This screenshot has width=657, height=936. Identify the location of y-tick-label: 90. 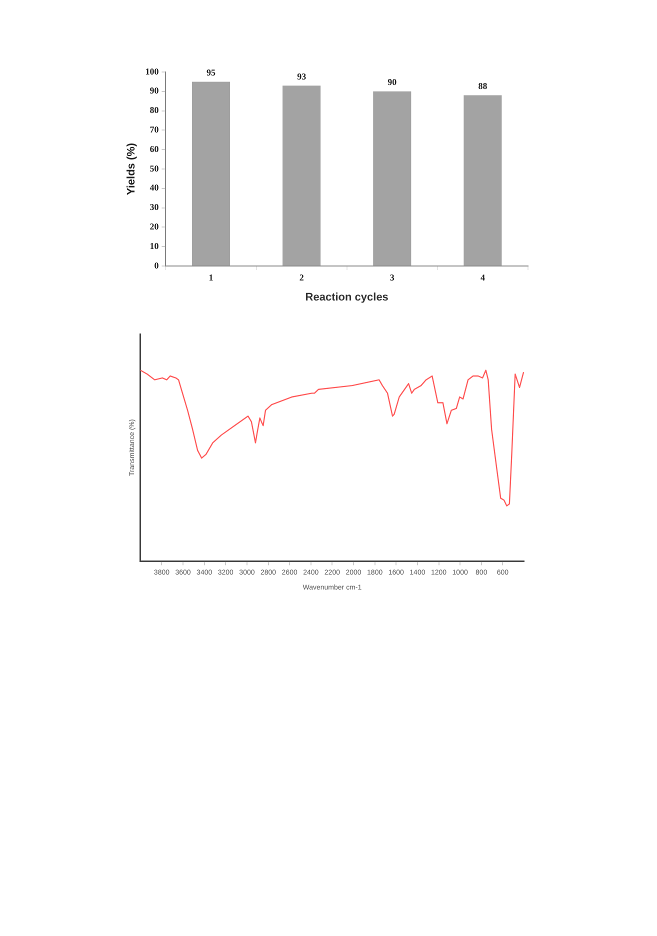
(155, 91).